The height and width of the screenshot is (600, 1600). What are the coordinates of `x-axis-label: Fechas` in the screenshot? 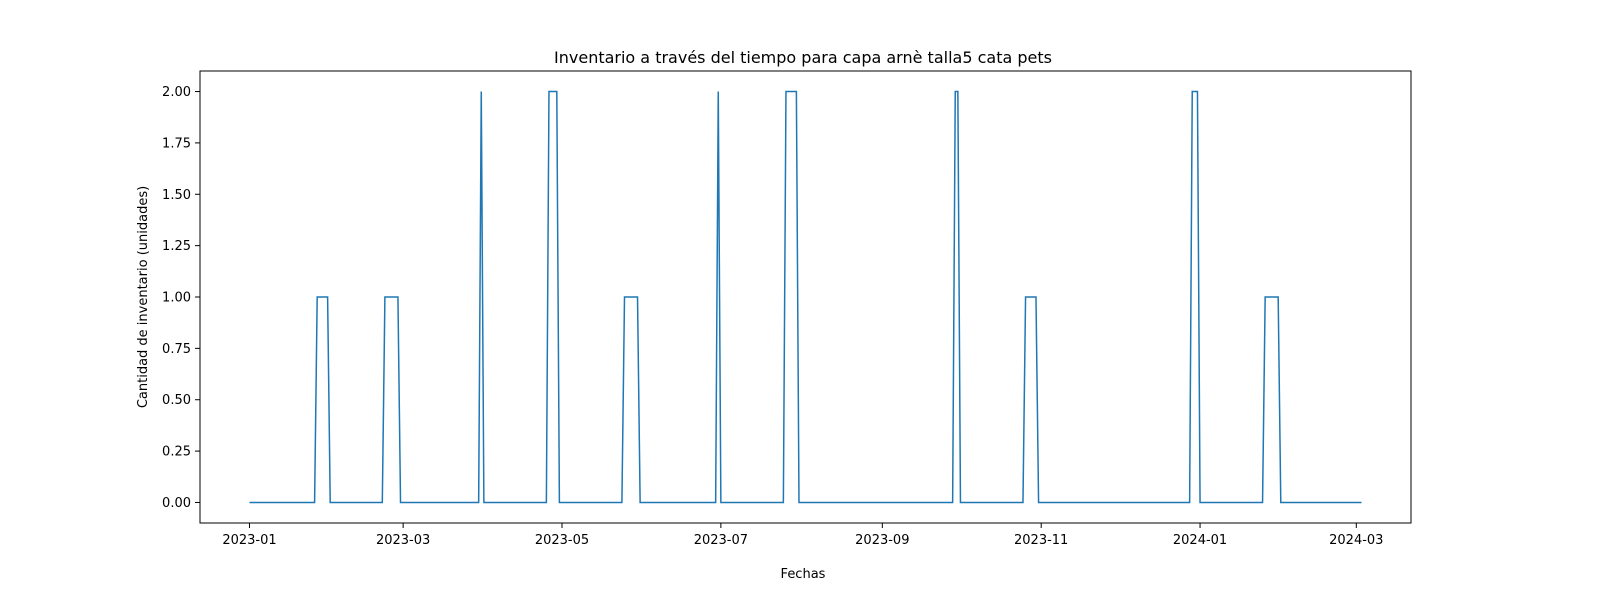 It's located at (803, 574).